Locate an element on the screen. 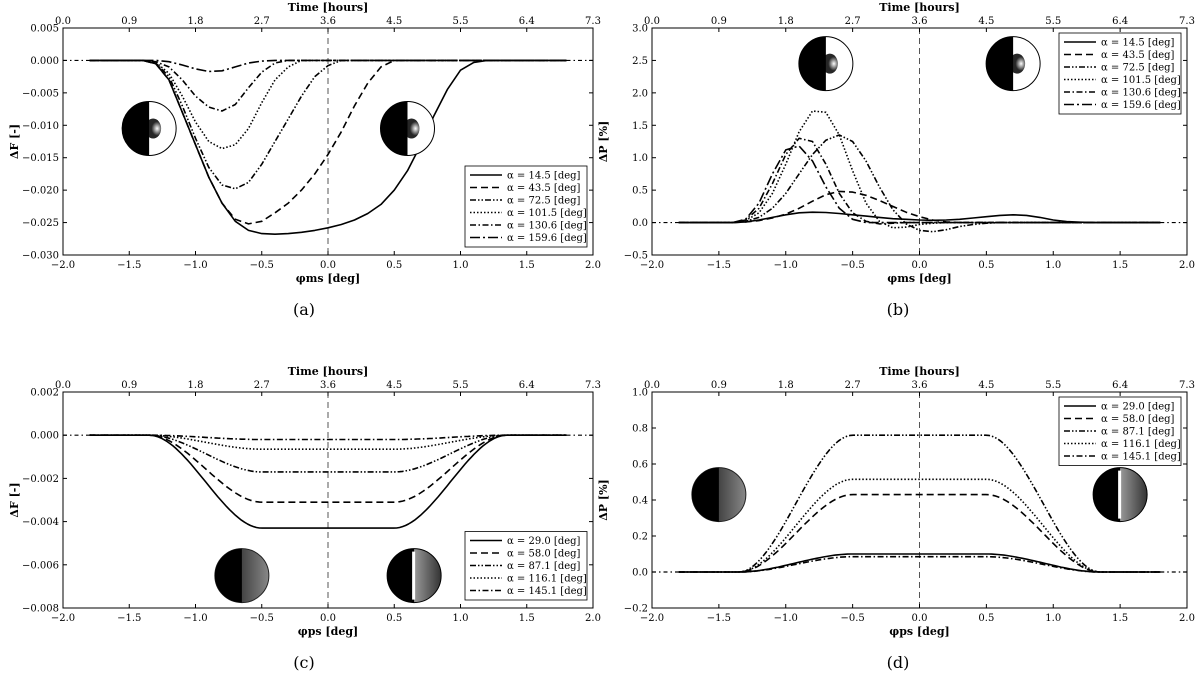 This screenshot has height=675, width=1200. legend-label: α = 87.1 [deg] is located at coordinates (1138, 432).